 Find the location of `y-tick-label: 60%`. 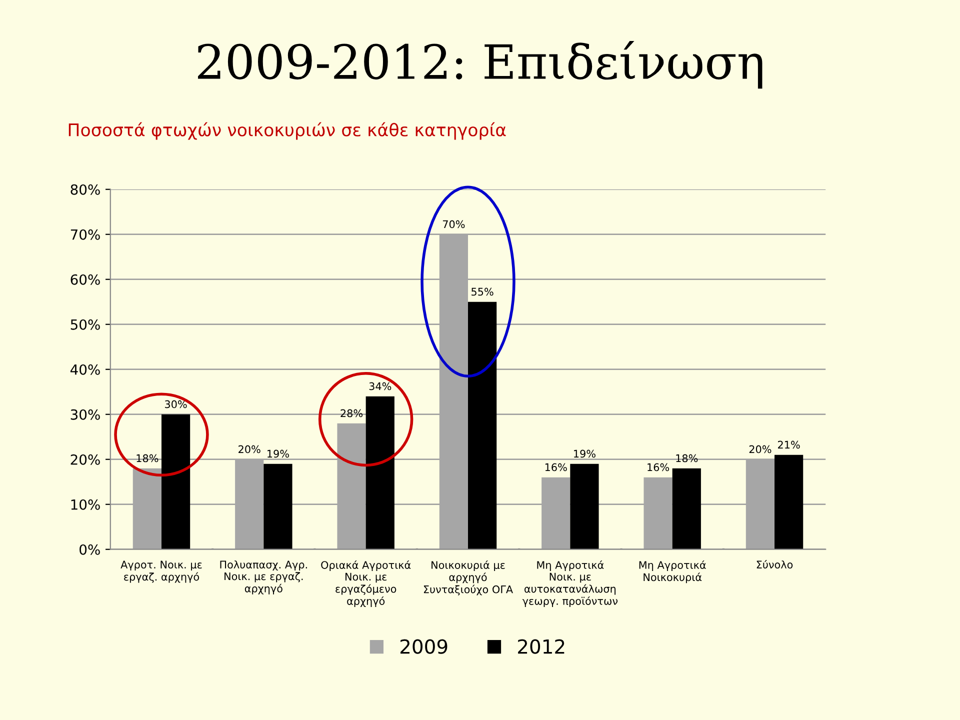

y-tick-label: 60% is located at coordinates (85, 279).